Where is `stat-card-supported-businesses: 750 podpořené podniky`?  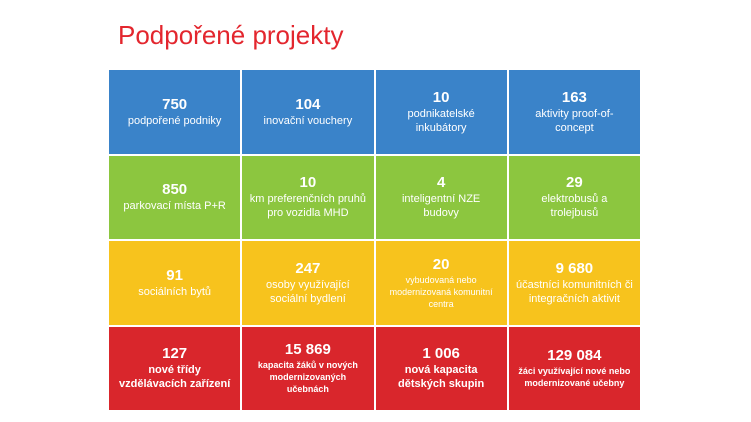 stat-card-supported-businesses: 750 podpořené podniky is located at coordinates (175, 112).